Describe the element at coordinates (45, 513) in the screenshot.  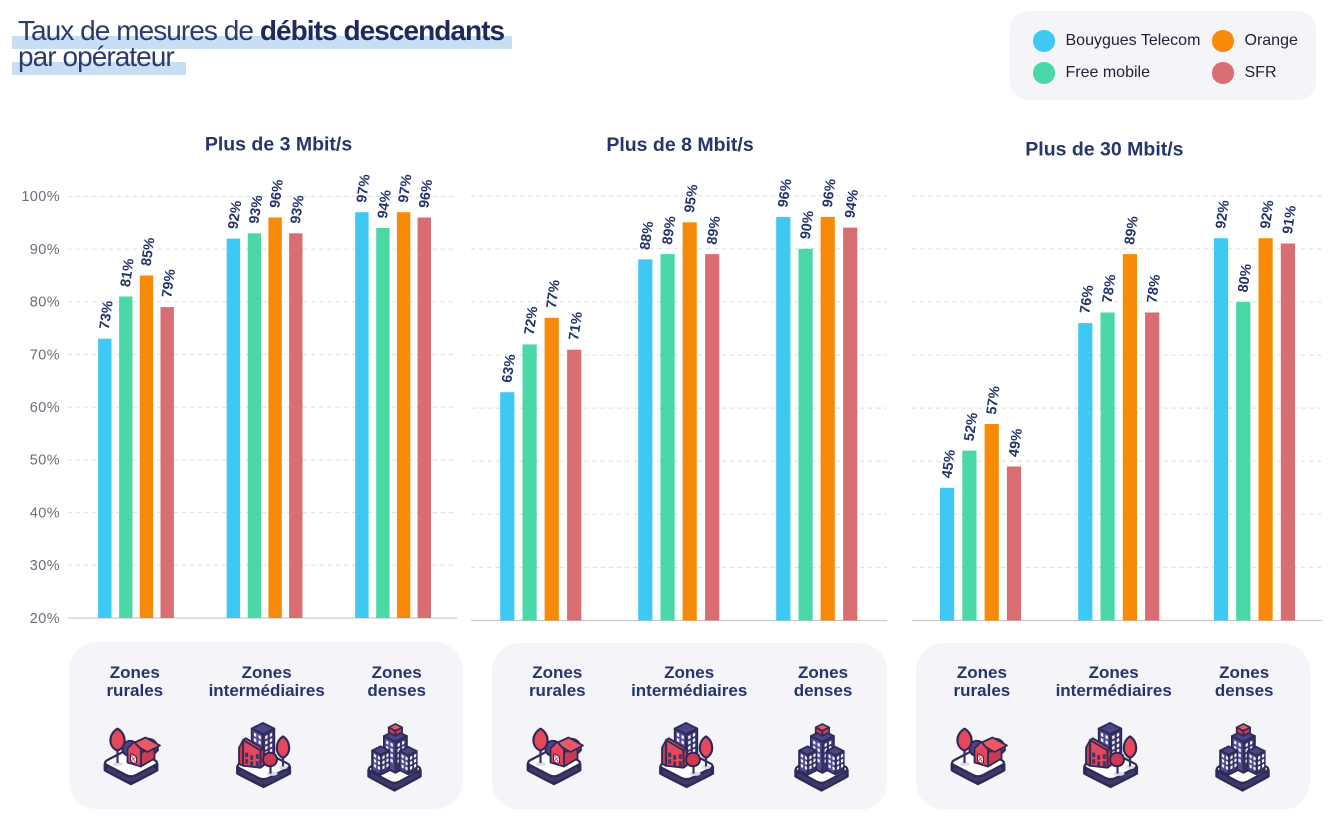
I see `svg-text: 40%` at that location.